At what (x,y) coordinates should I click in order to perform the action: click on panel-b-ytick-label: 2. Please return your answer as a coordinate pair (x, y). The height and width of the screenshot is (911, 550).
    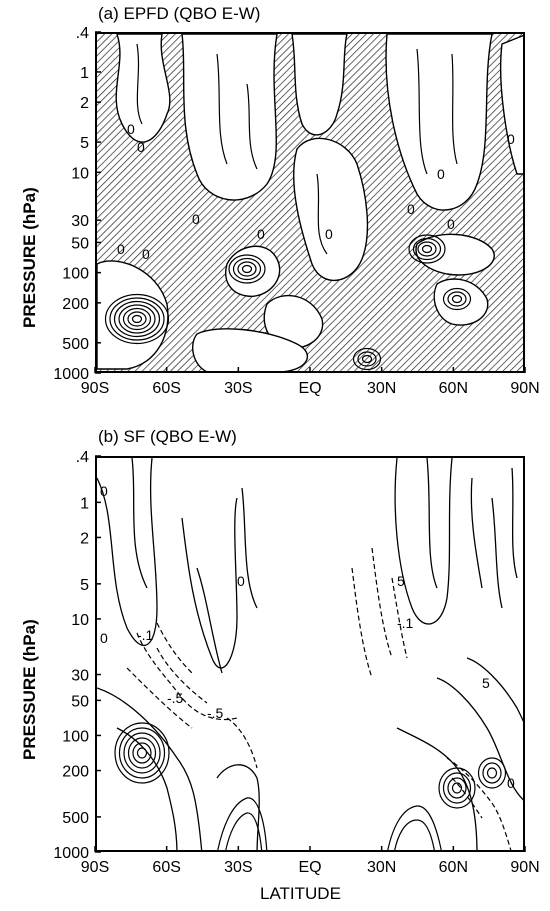
    Looking at the image, I should click on (84, 538).